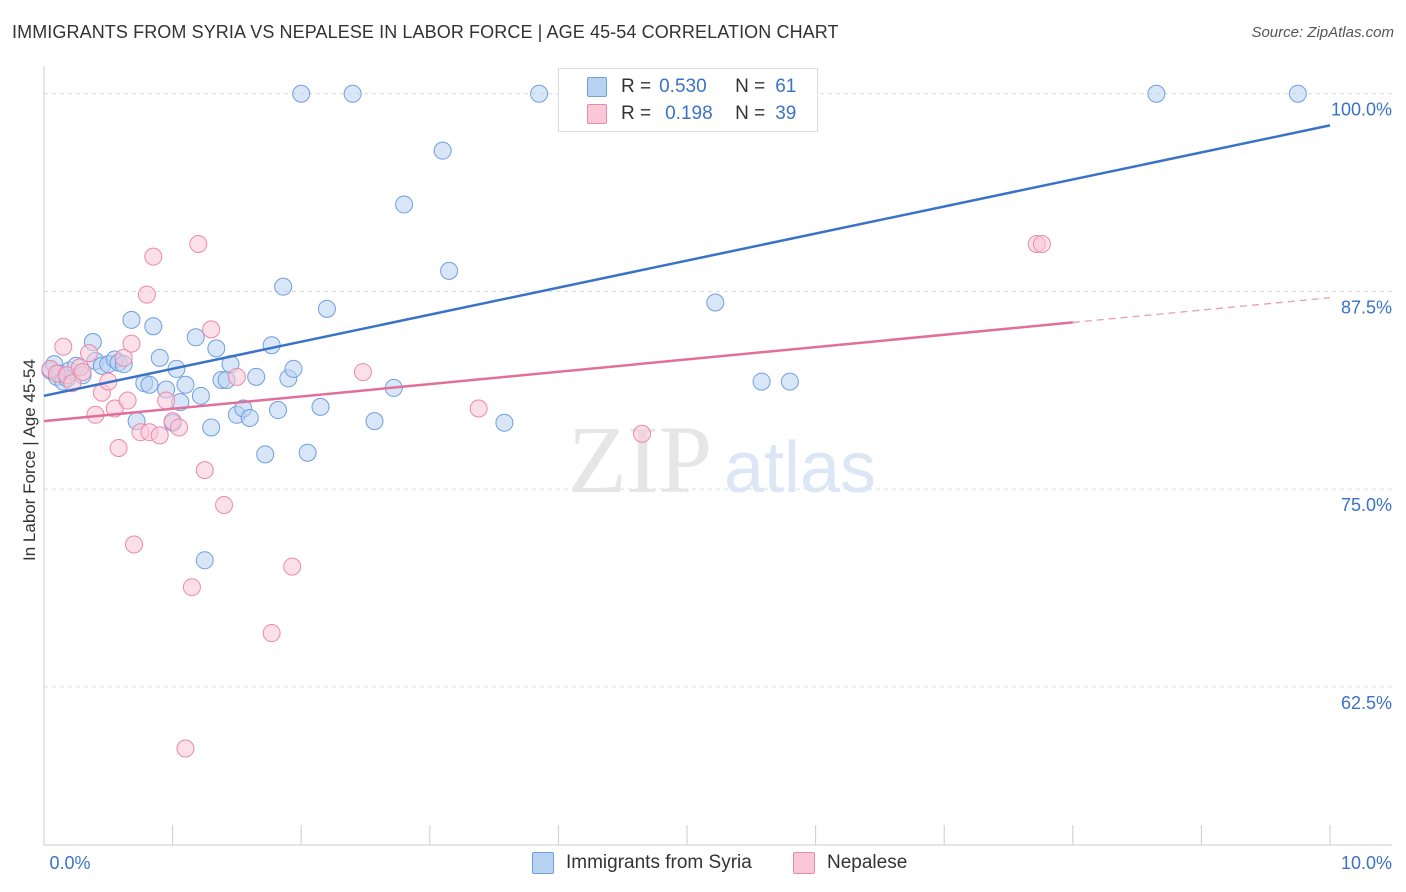 The image size is (1406, 892). Describe the element at coordinates (558, 372) in the screenshot. I see `nepalese-trend-line` at that location.